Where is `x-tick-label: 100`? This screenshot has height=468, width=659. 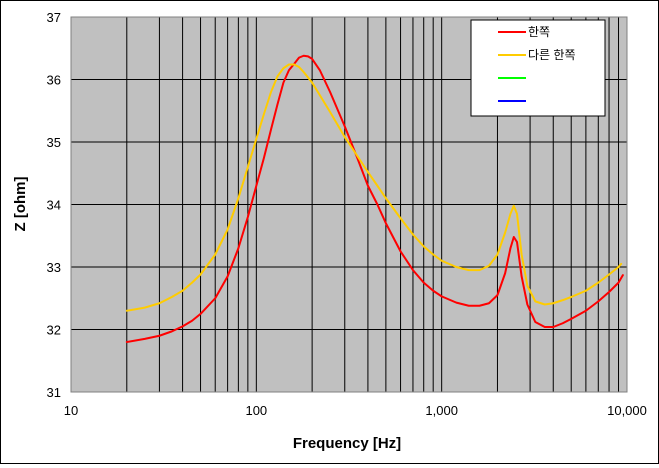
x-tick-label: 100 is located at coordinates (256, 410).